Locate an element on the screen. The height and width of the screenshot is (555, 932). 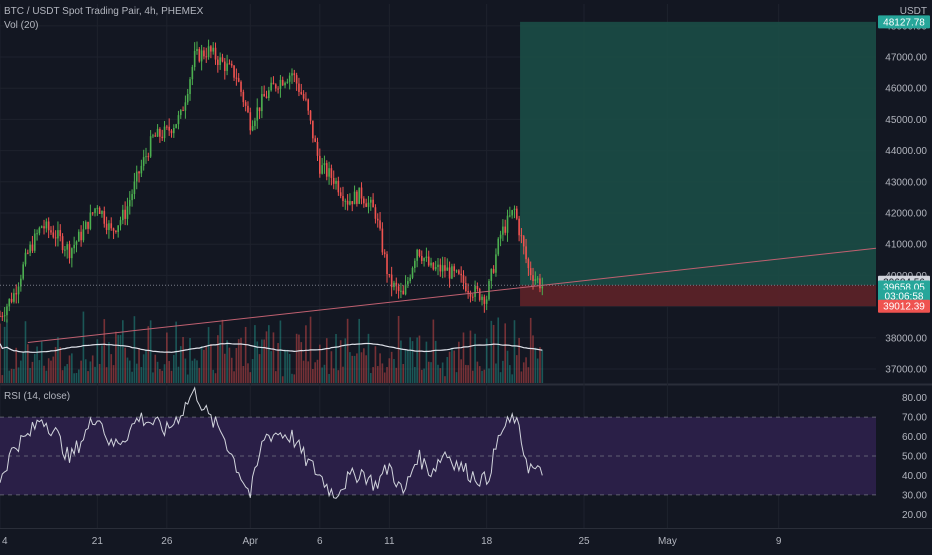
price-axis-label: 38000.00 is located at coordinates (906, 338).